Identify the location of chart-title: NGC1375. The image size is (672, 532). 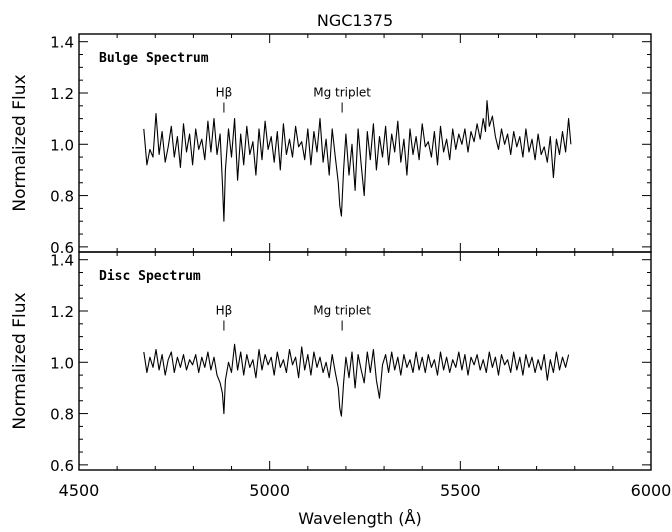
(355, 20).